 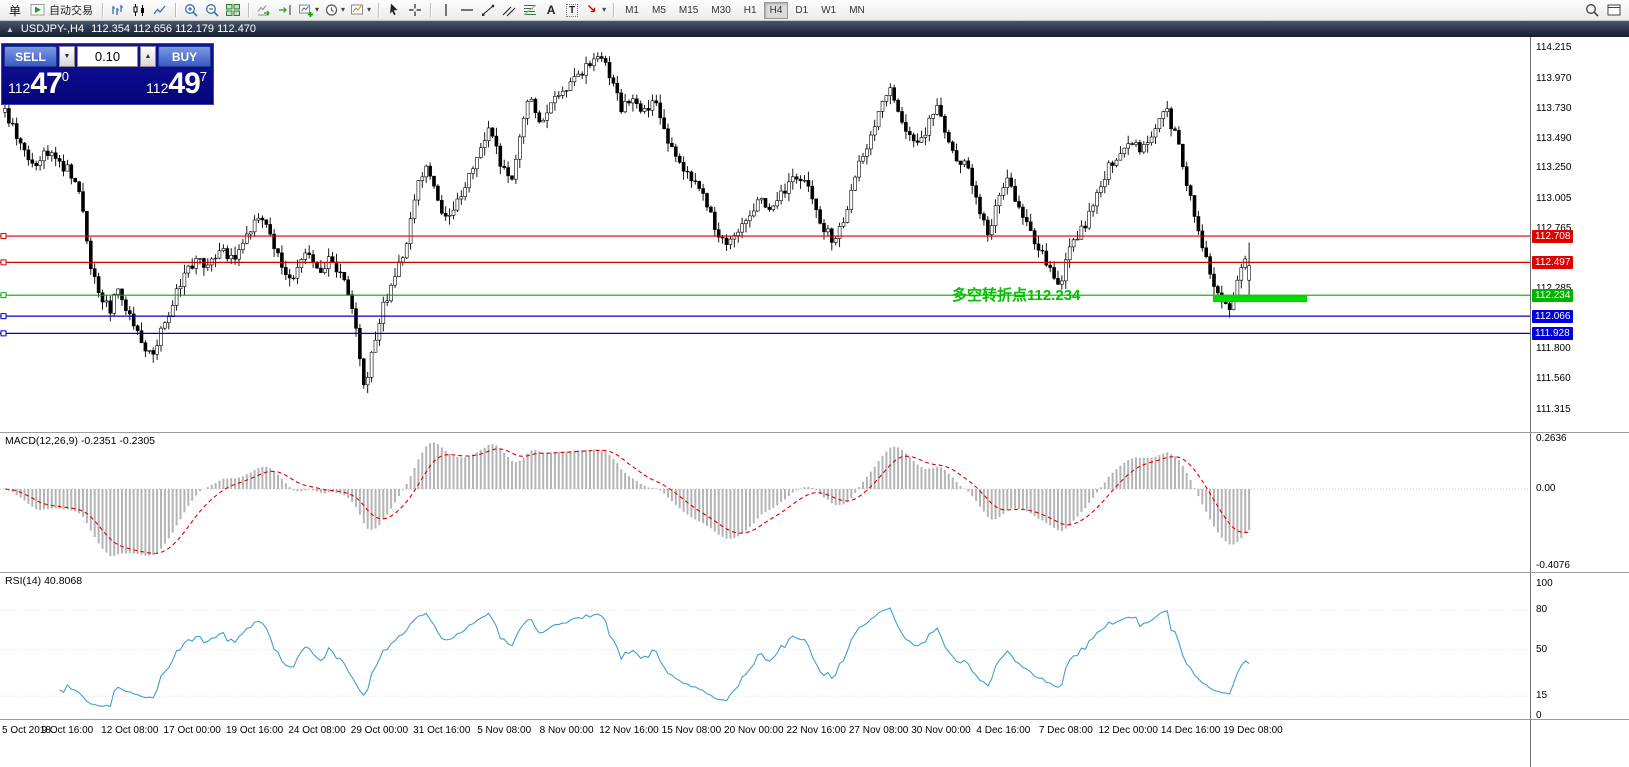 I want to click on zoom-in-icon, so click(x=191, y=10).